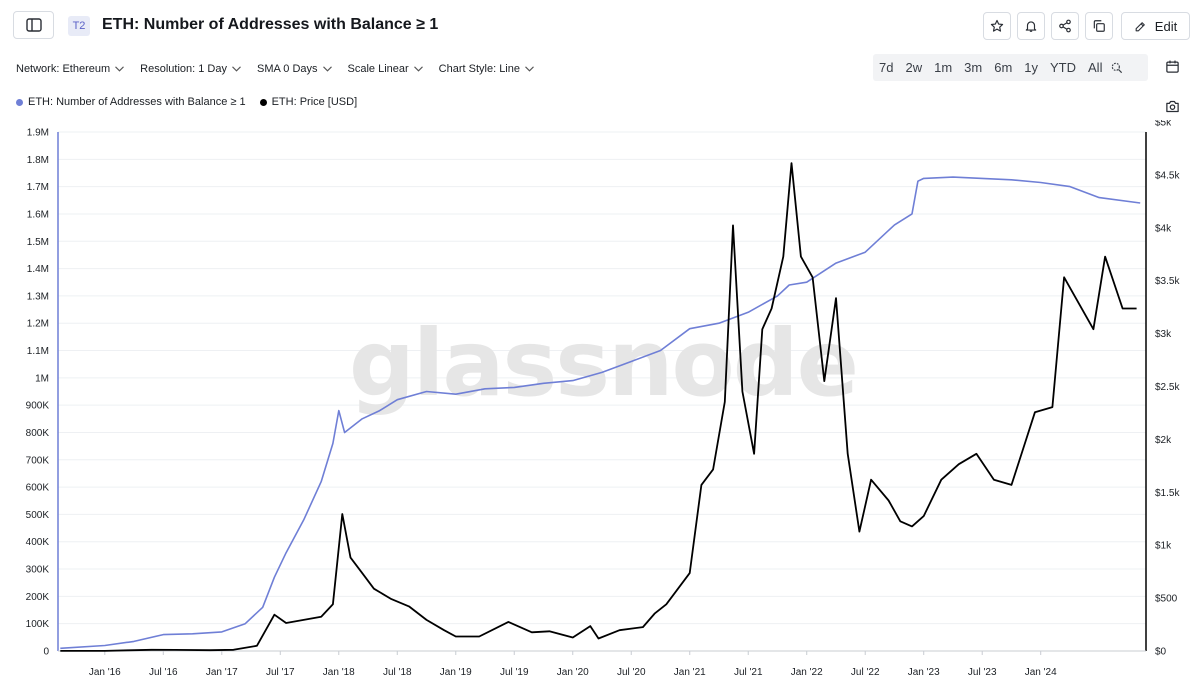  Describe the element at coordinates (1166, 26) in the screenshot. I see `edit-label: Edit` at that location.